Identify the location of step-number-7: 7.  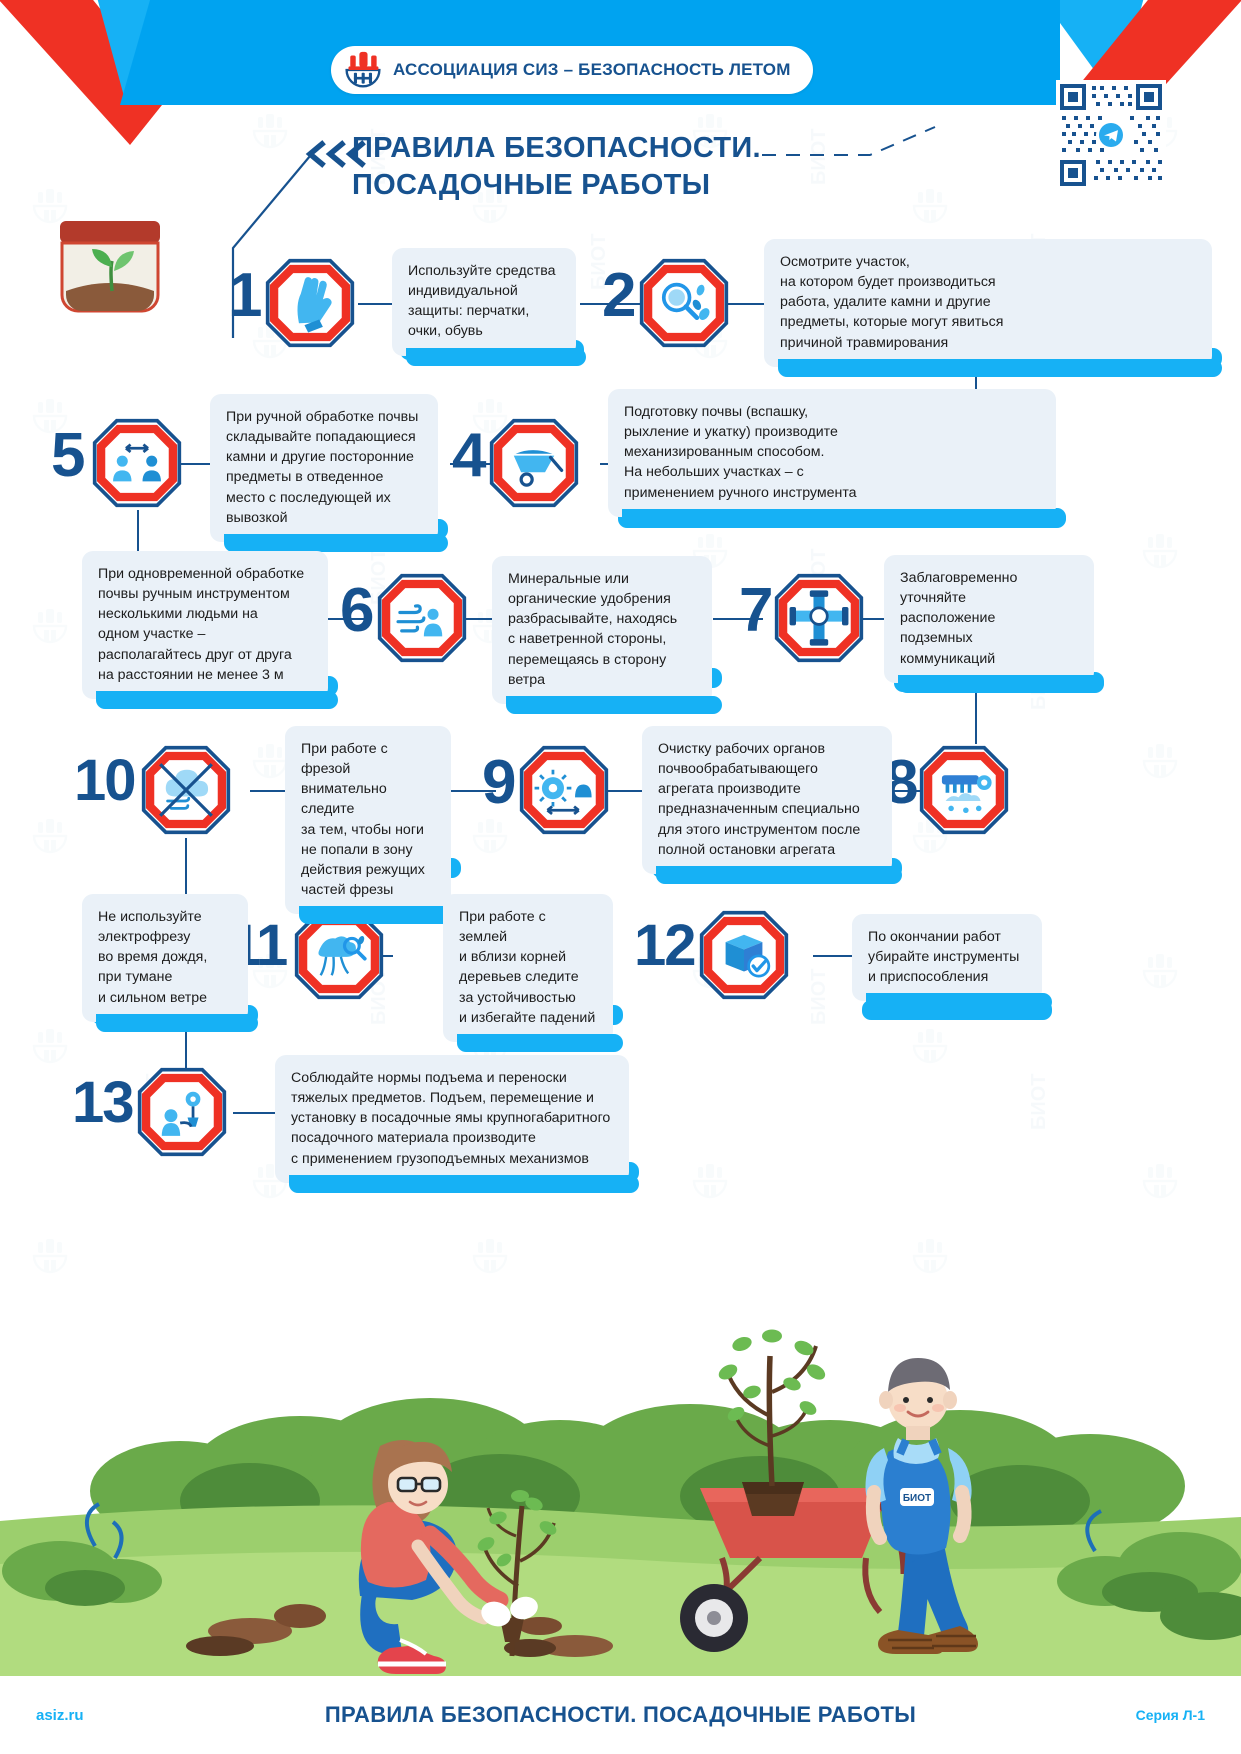
(756, 610).